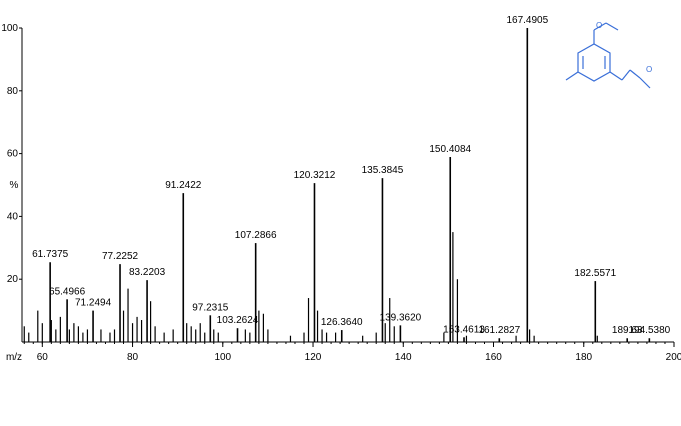 Image resolution: width=681 pixels, height=426 pixels. Describe the element at coordinates (222, 357) in the screenshot. I see `x-tick-label: 100` at that location.